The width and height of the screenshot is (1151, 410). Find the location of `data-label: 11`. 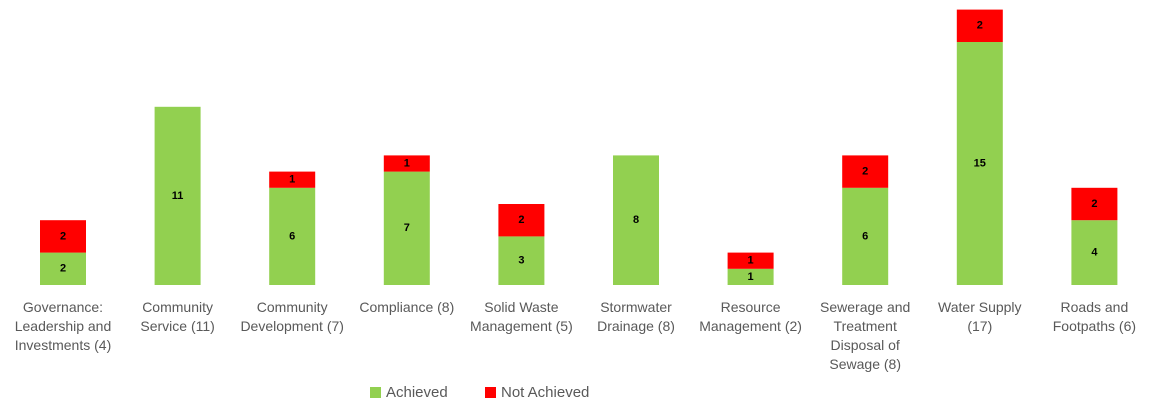

data-label: 11 is located at coordinates (178, 196).